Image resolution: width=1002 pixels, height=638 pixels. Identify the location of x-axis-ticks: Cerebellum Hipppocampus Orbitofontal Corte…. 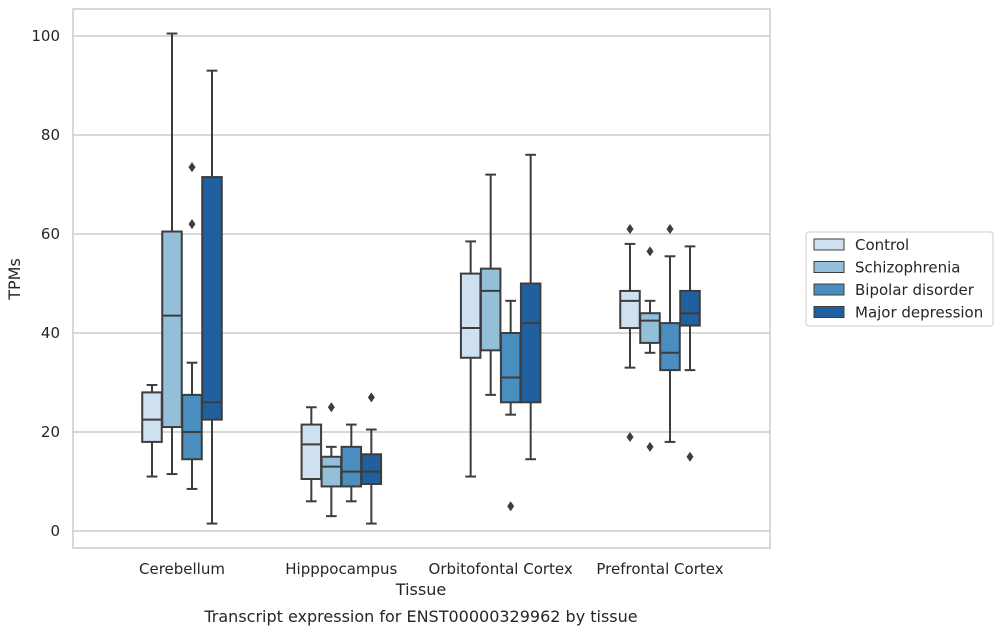
(431, 569).